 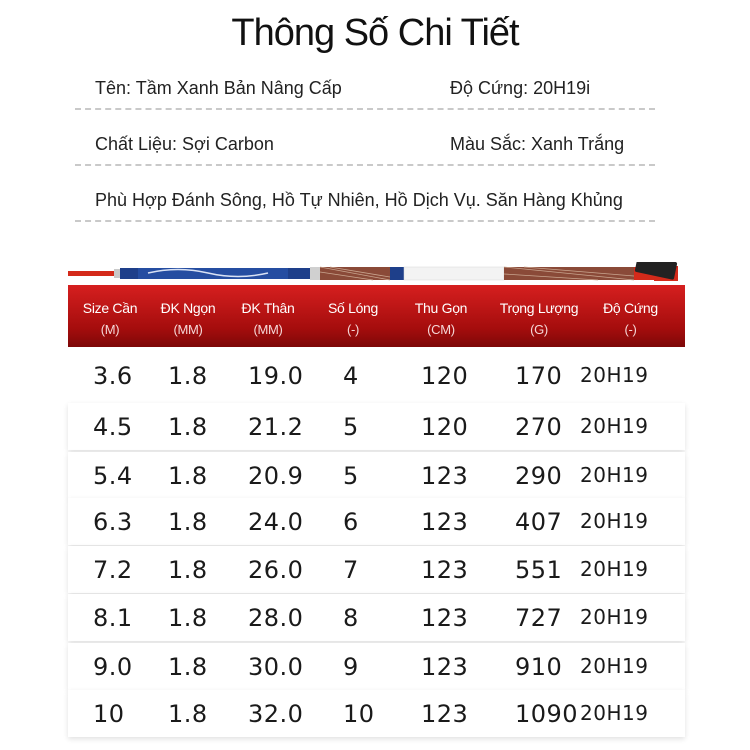 What do you see at coordinates (539, 376) in the screenshot?
I see `cell-weight: 170` at bounding box center [539, 376].